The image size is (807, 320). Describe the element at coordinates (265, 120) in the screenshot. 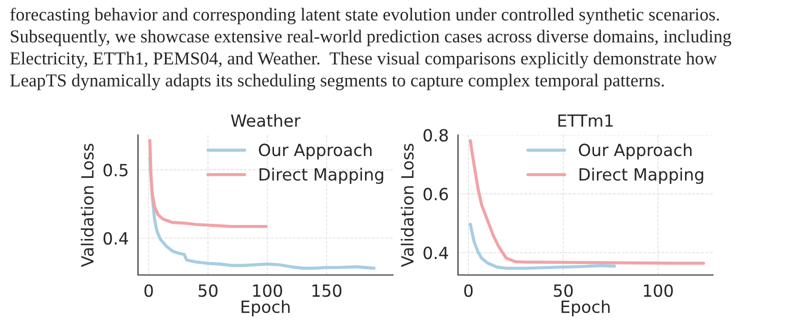

I see `chart-title: Weather` at that location.